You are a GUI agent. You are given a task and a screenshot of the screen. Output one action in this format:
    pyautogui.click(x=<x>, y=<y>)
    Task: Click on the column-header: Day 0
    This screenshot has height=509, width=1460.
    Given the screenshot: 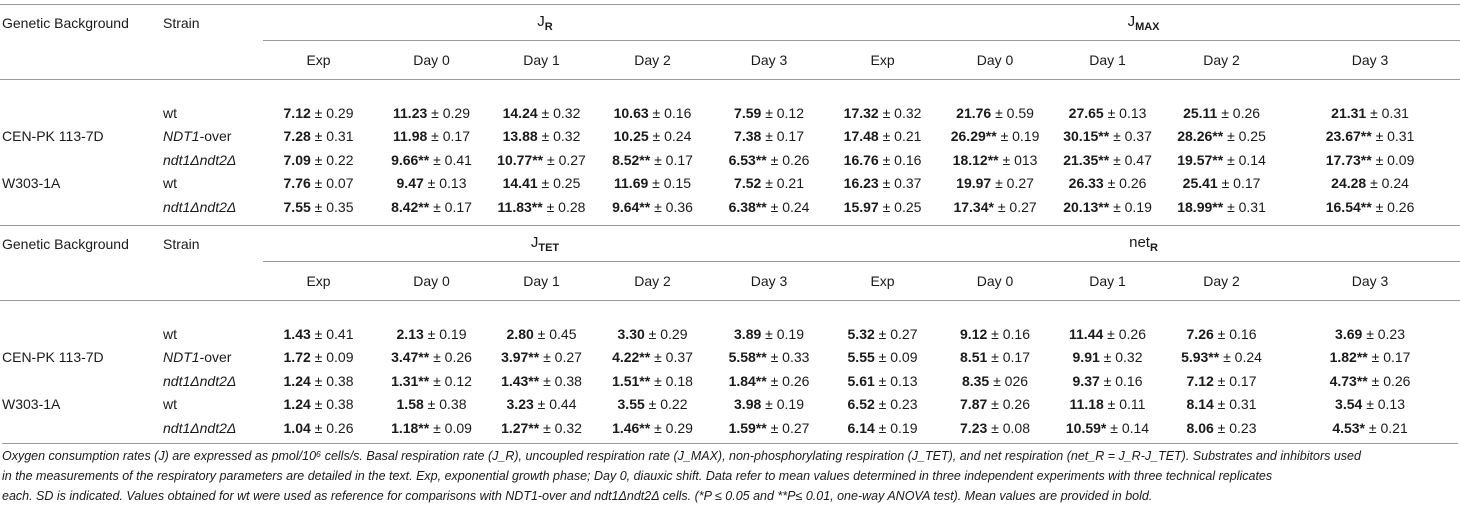 What is the action you would take?
    pyautogui.click(x=431, y=281)
    